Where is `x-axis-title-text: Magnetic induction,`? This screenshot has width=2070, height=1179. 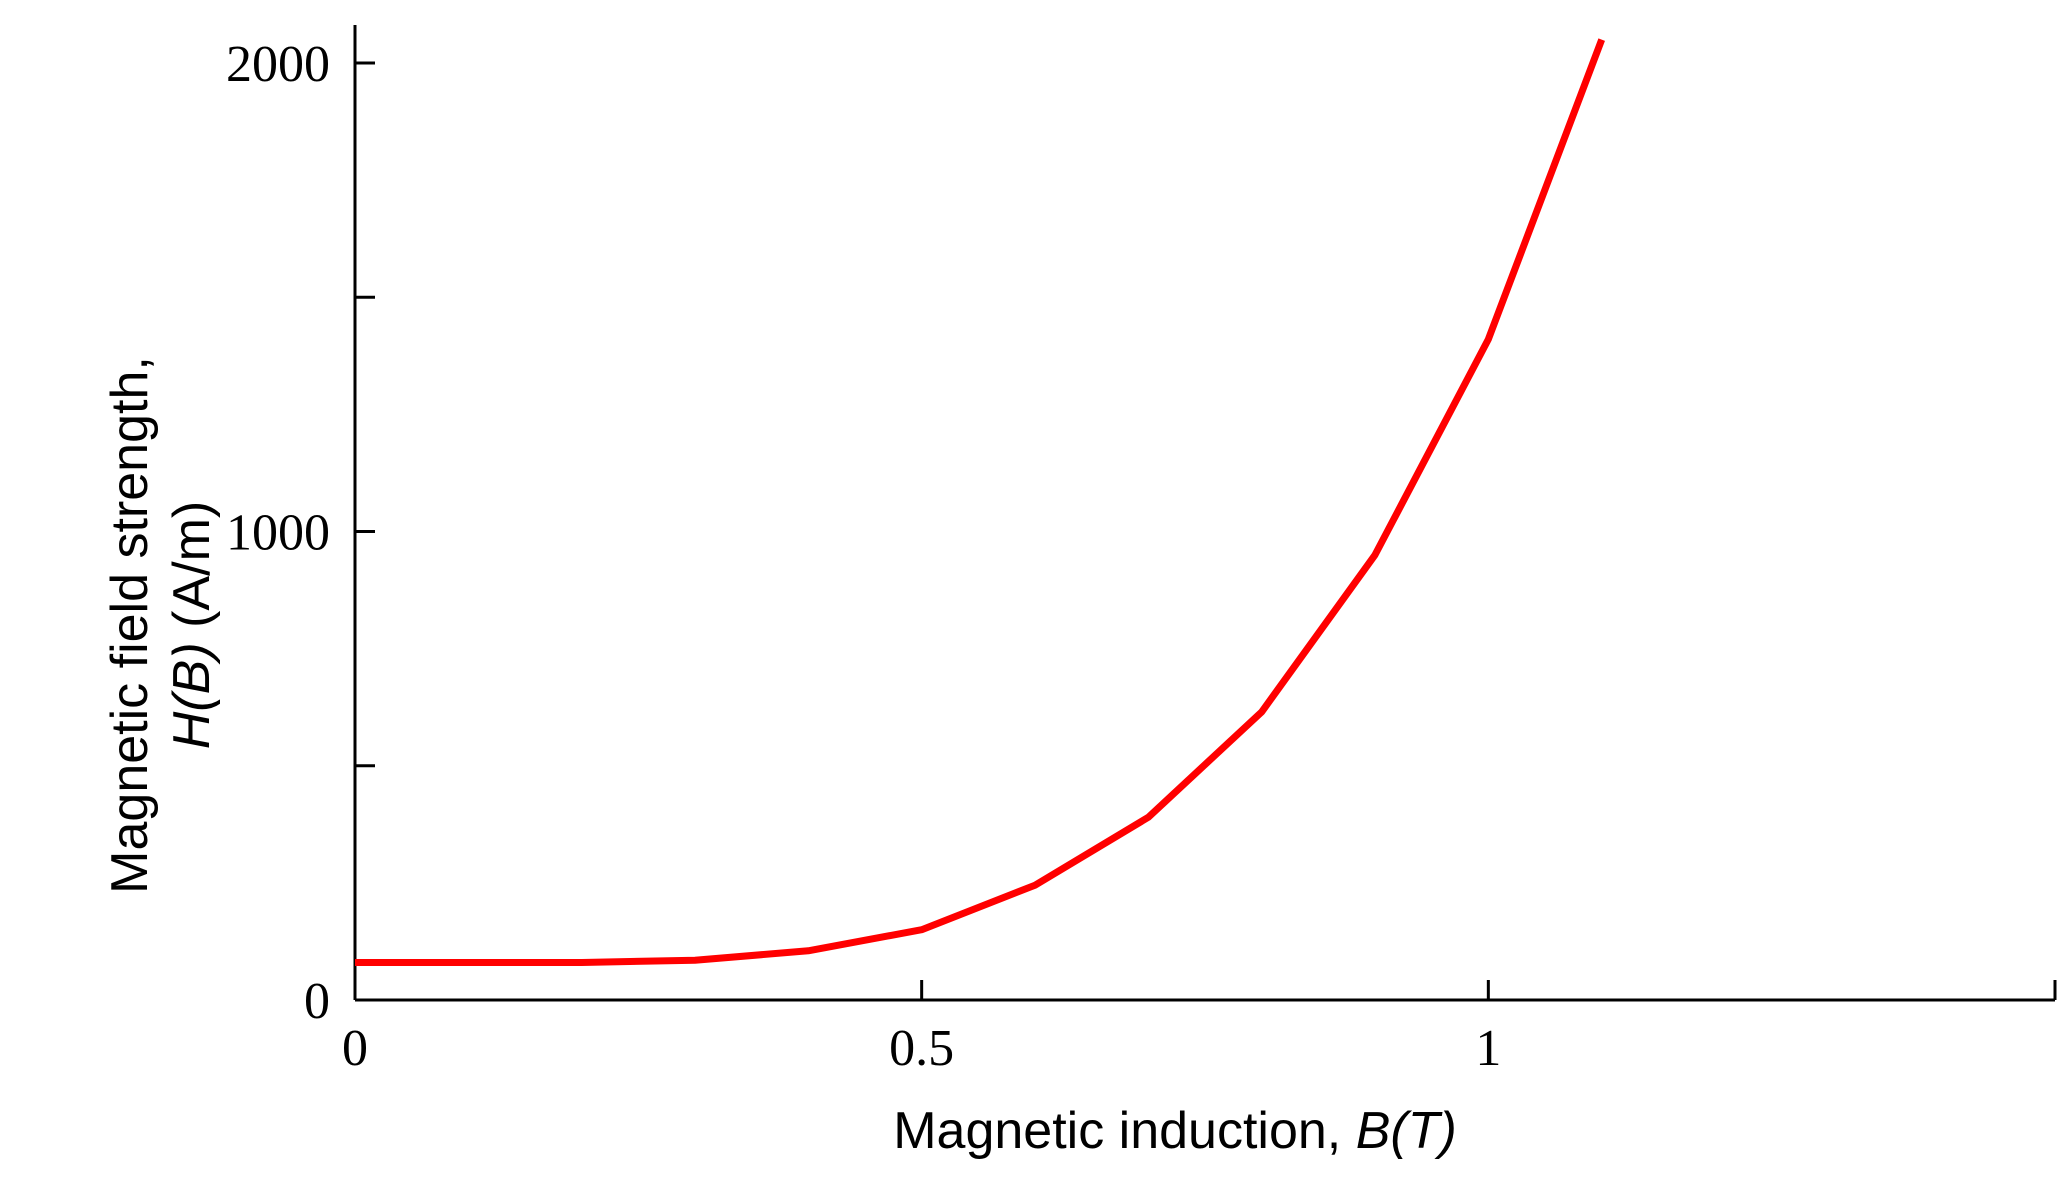 x-axis-title-text: Magnetic induction, is located at coordinates (1124, 1131).